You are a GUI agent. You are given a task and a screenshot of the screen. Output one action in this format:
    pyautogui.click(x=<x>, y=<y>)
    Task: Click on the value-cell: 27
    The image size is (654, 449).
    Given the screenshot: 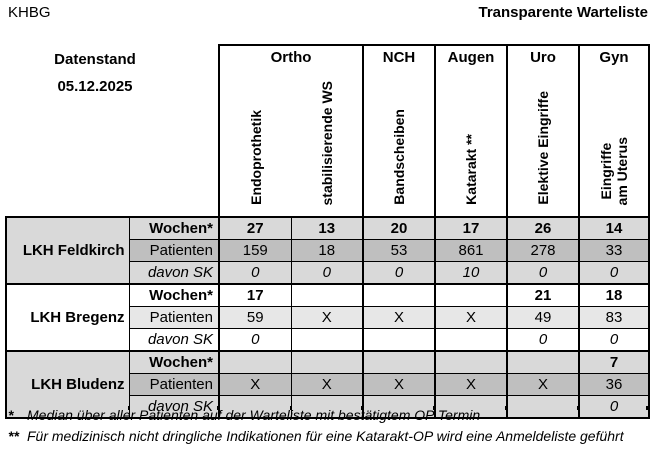 What is the action you would take?
    pyautogui.click(x=255, y=228)
    